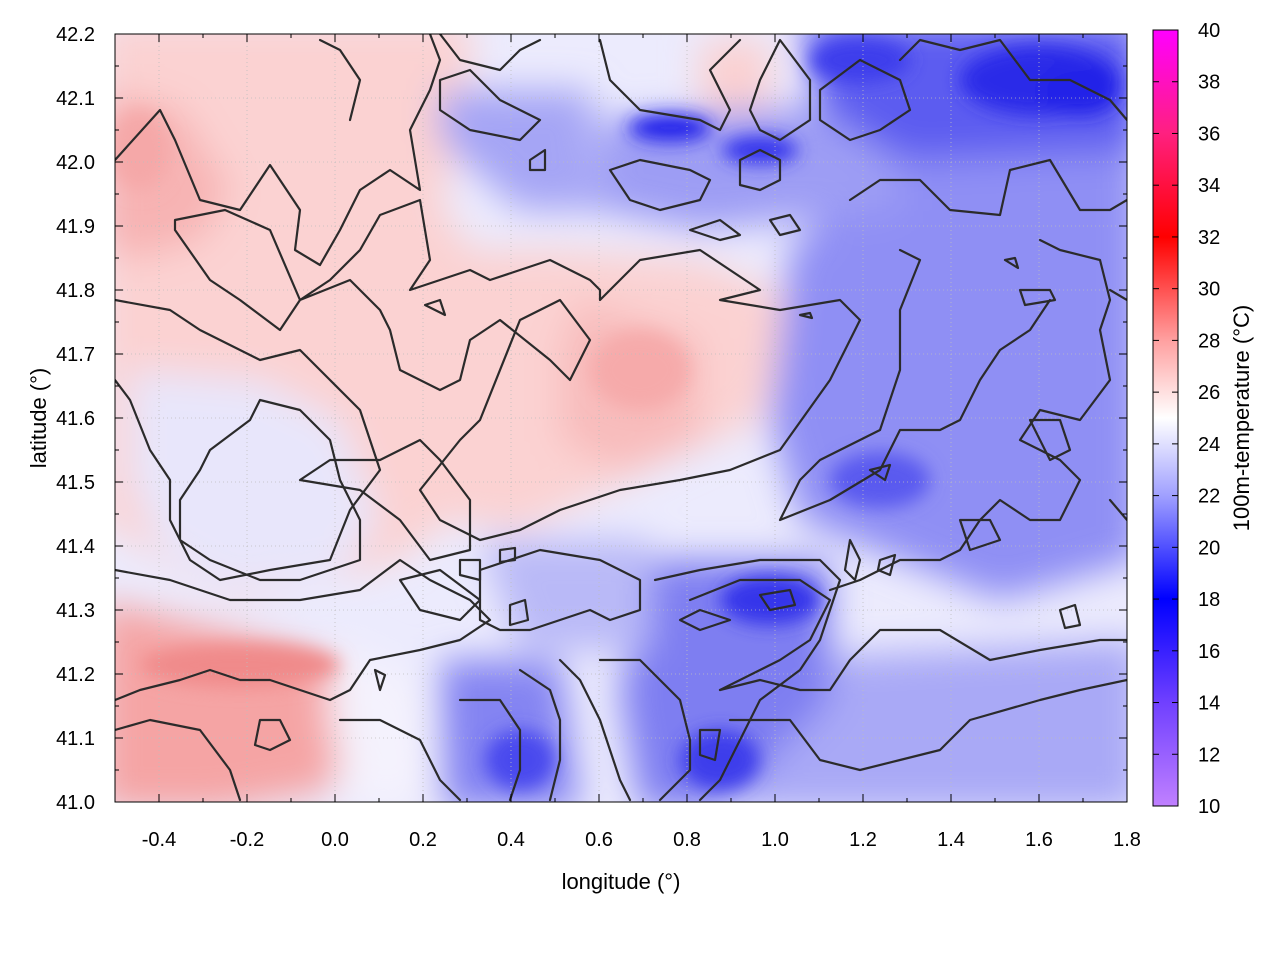 The image size is (1280, 960). I want to click on x-tick-label: -0.4, so click(159, 840).